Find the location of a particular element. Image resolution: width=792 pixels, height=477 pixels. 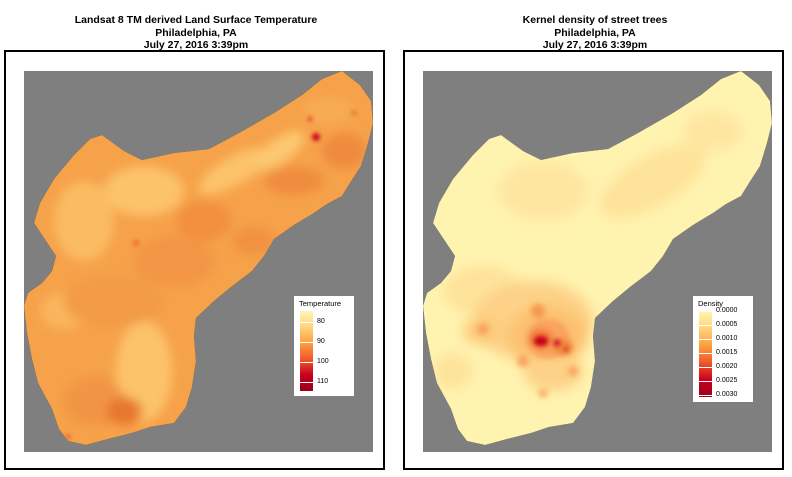

lst-legend-colorbar is located at coordinates (306, 351).